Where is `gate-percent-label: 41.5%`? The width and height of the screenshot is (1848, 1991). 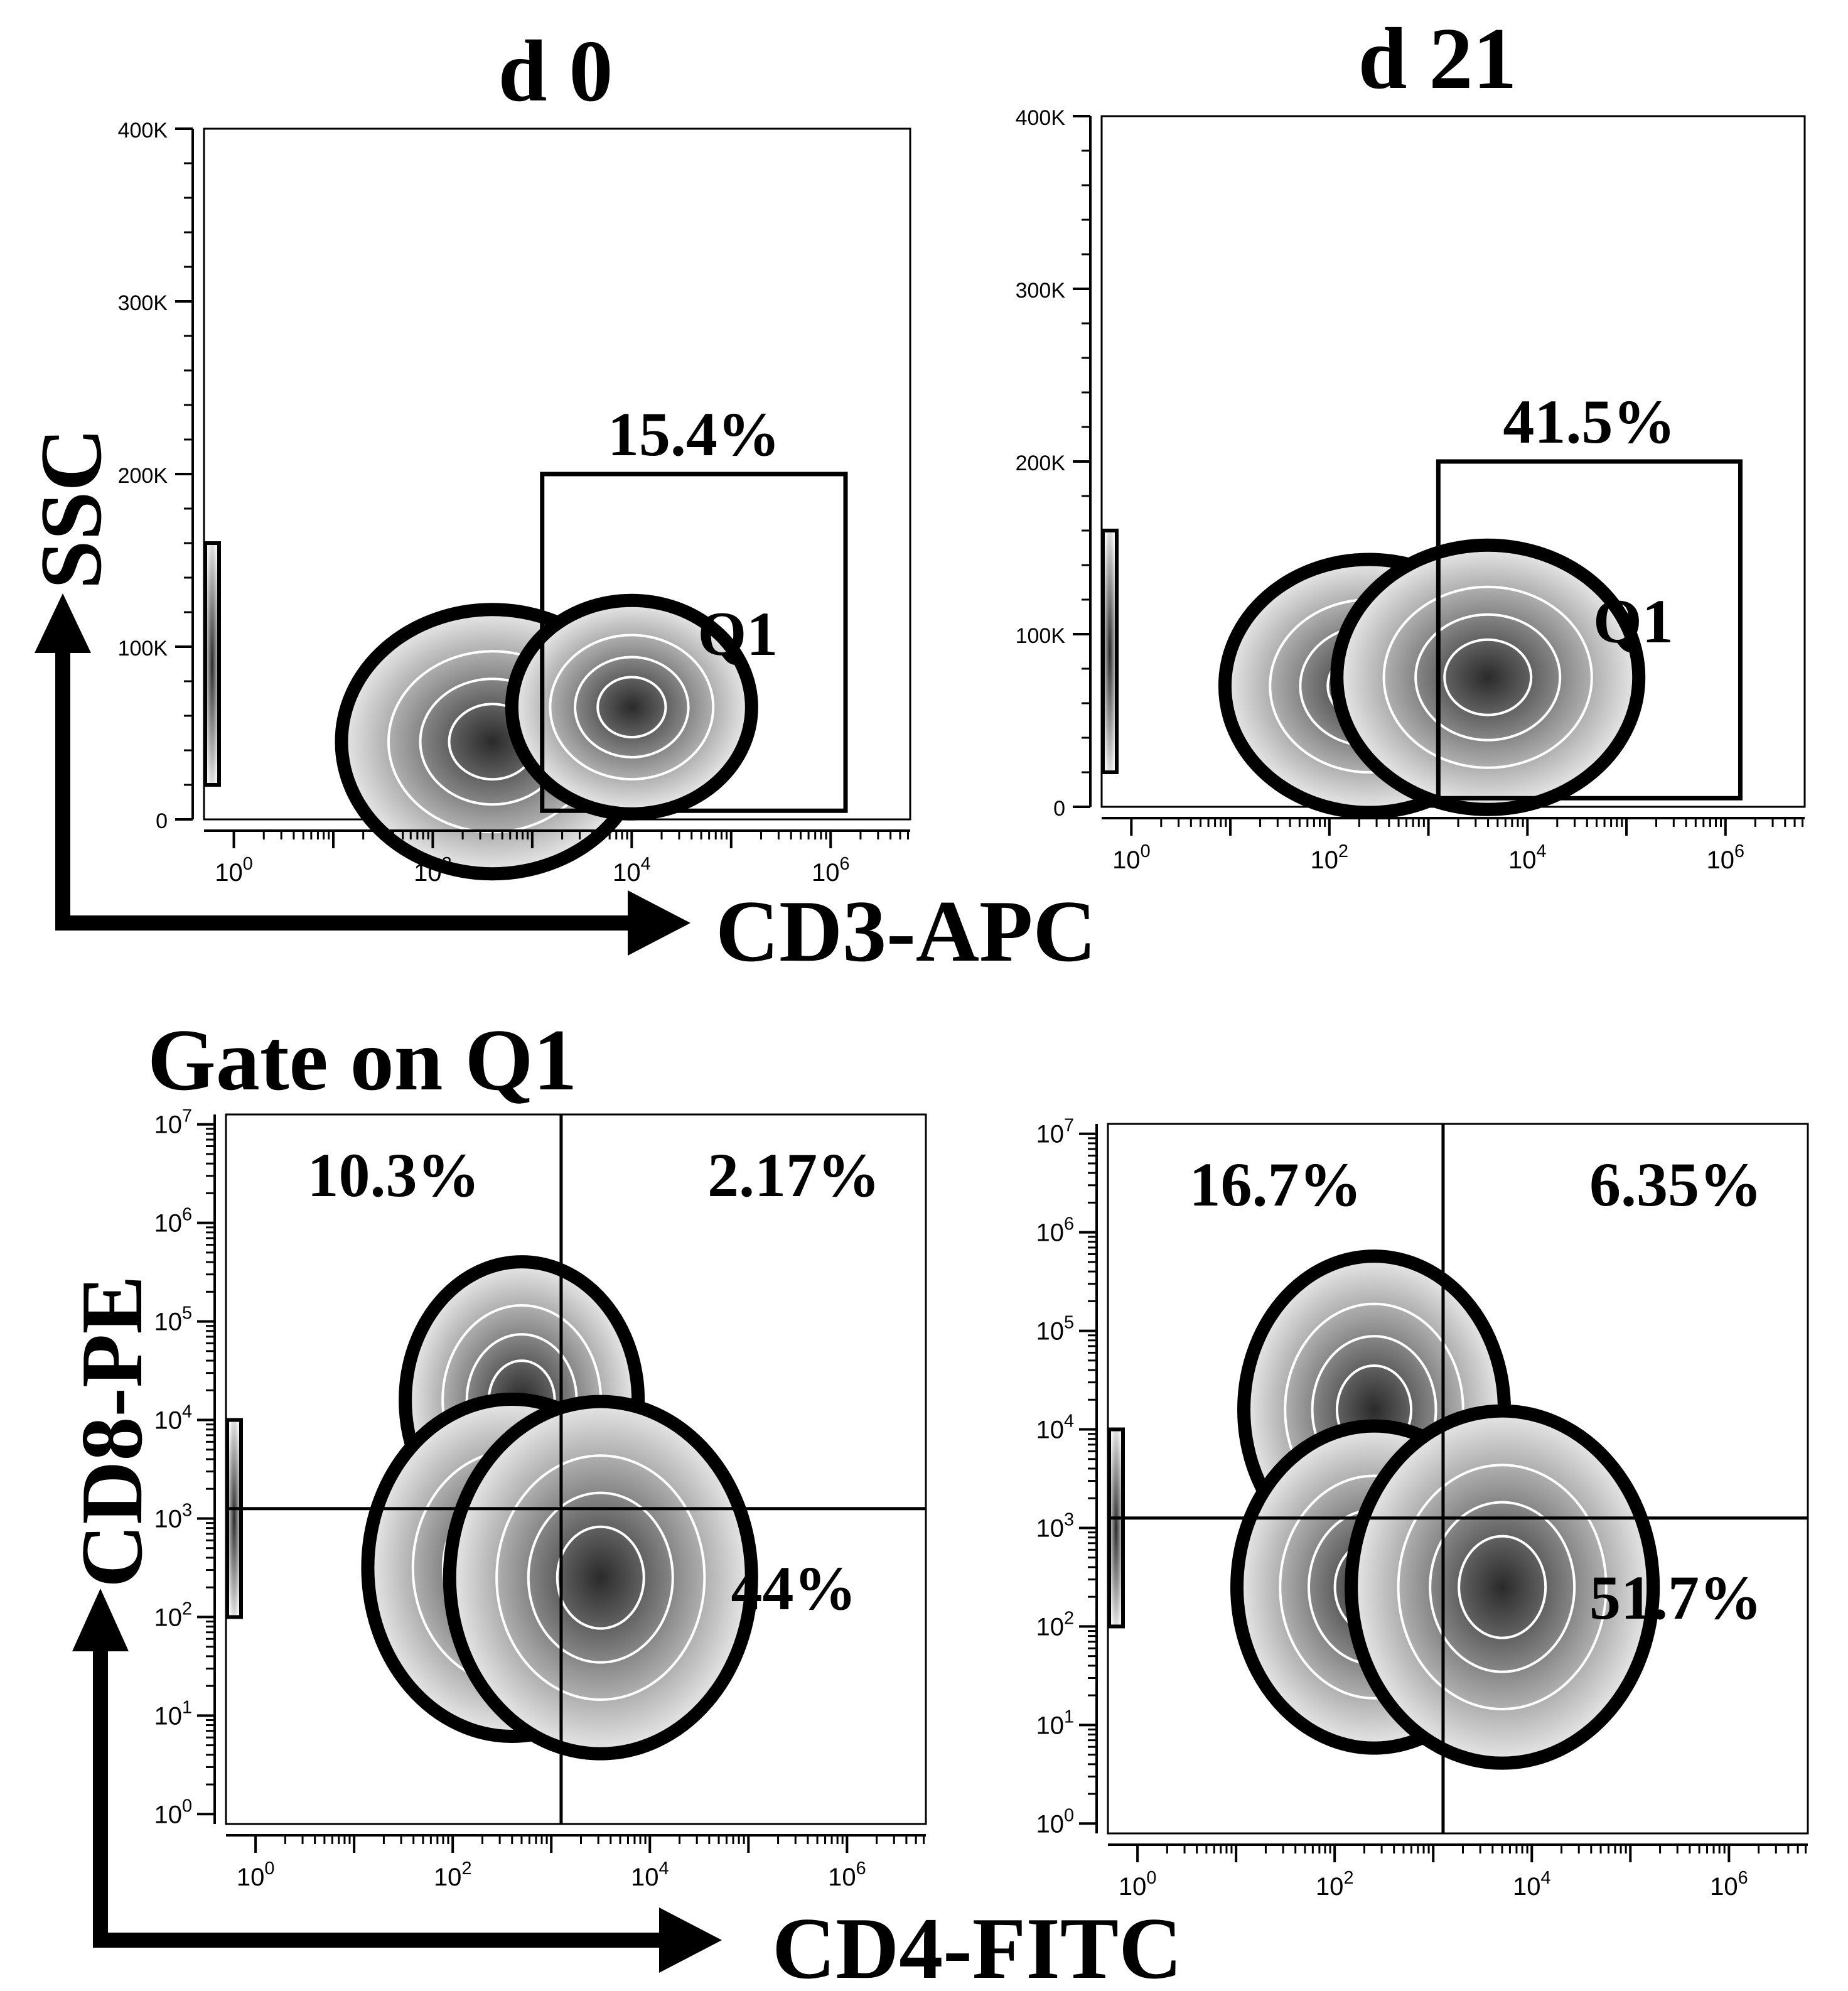
gate-percent-label: 41.5% is located at coordinates (1589, 421).